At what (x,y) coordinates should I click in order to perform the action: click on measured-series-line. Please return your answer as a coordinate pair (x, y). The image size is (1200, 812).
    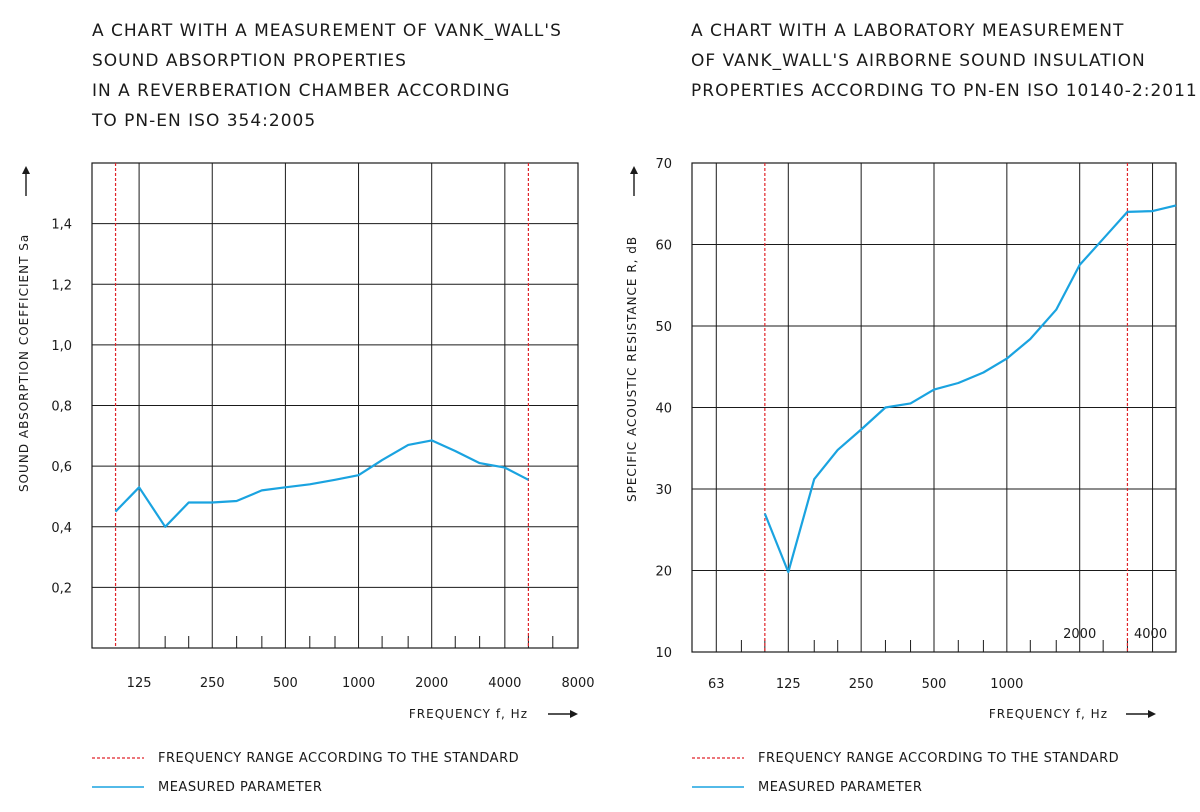
    Looking at the image, I should click on (321, 483).